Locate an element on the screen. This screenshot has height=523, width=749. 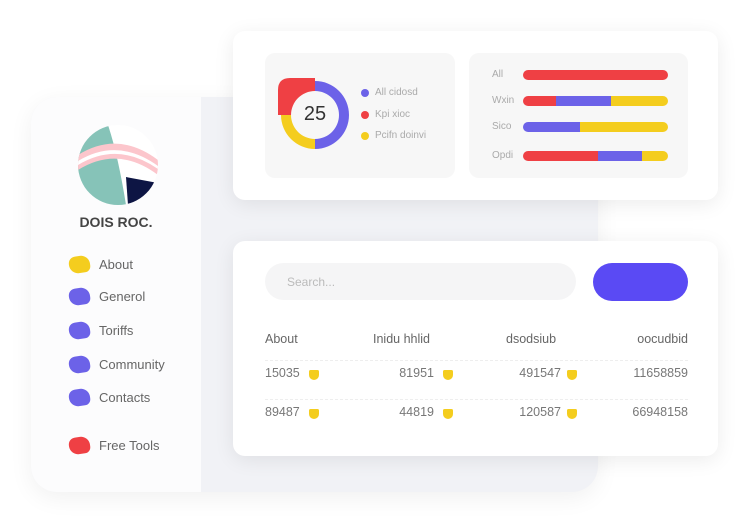
sidebar-item-label: About is located at coordinates (116, 264).